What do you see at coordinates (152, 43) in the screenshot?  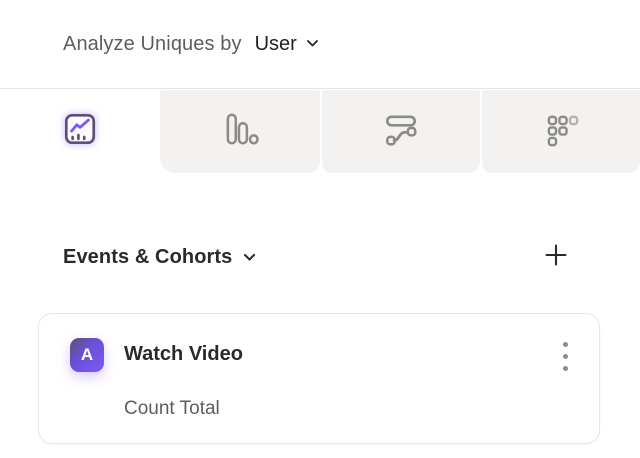 I see `analyze-uniques-label: Analyze Uniques by` at bounding box center [152, 43].